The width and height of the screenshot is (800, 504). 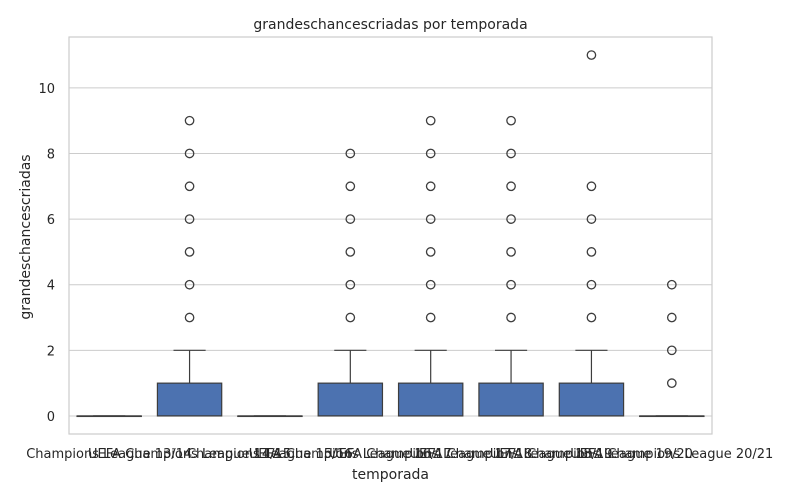 What do you see at coordinates (390, 475) in the screenshot?
I see `x-axis-label: temporada` at bounding box center [390, 475].